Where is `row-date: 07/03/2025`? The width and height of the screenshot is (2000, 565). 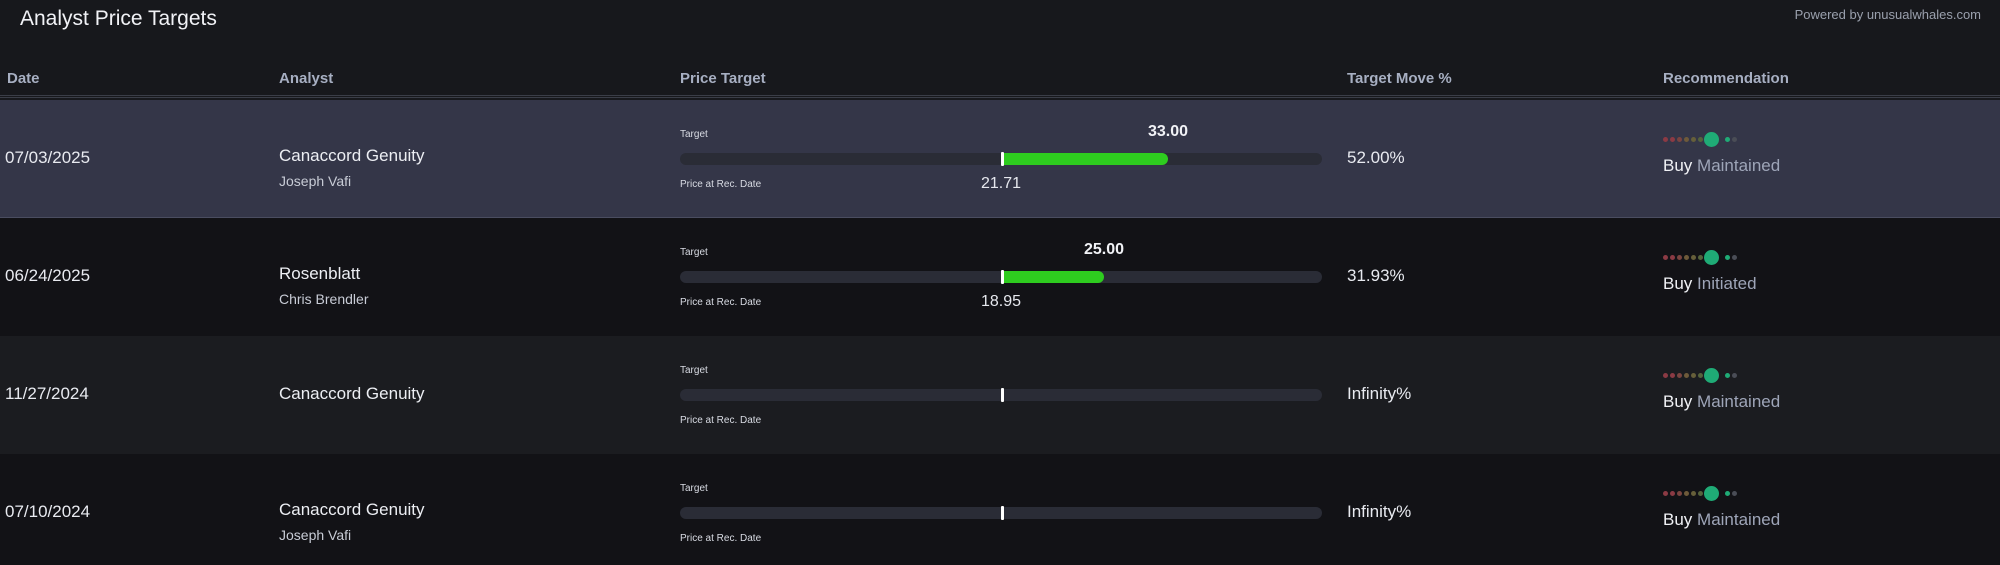 row-date: 07/03/2025 is located at coordinates (48, 157).